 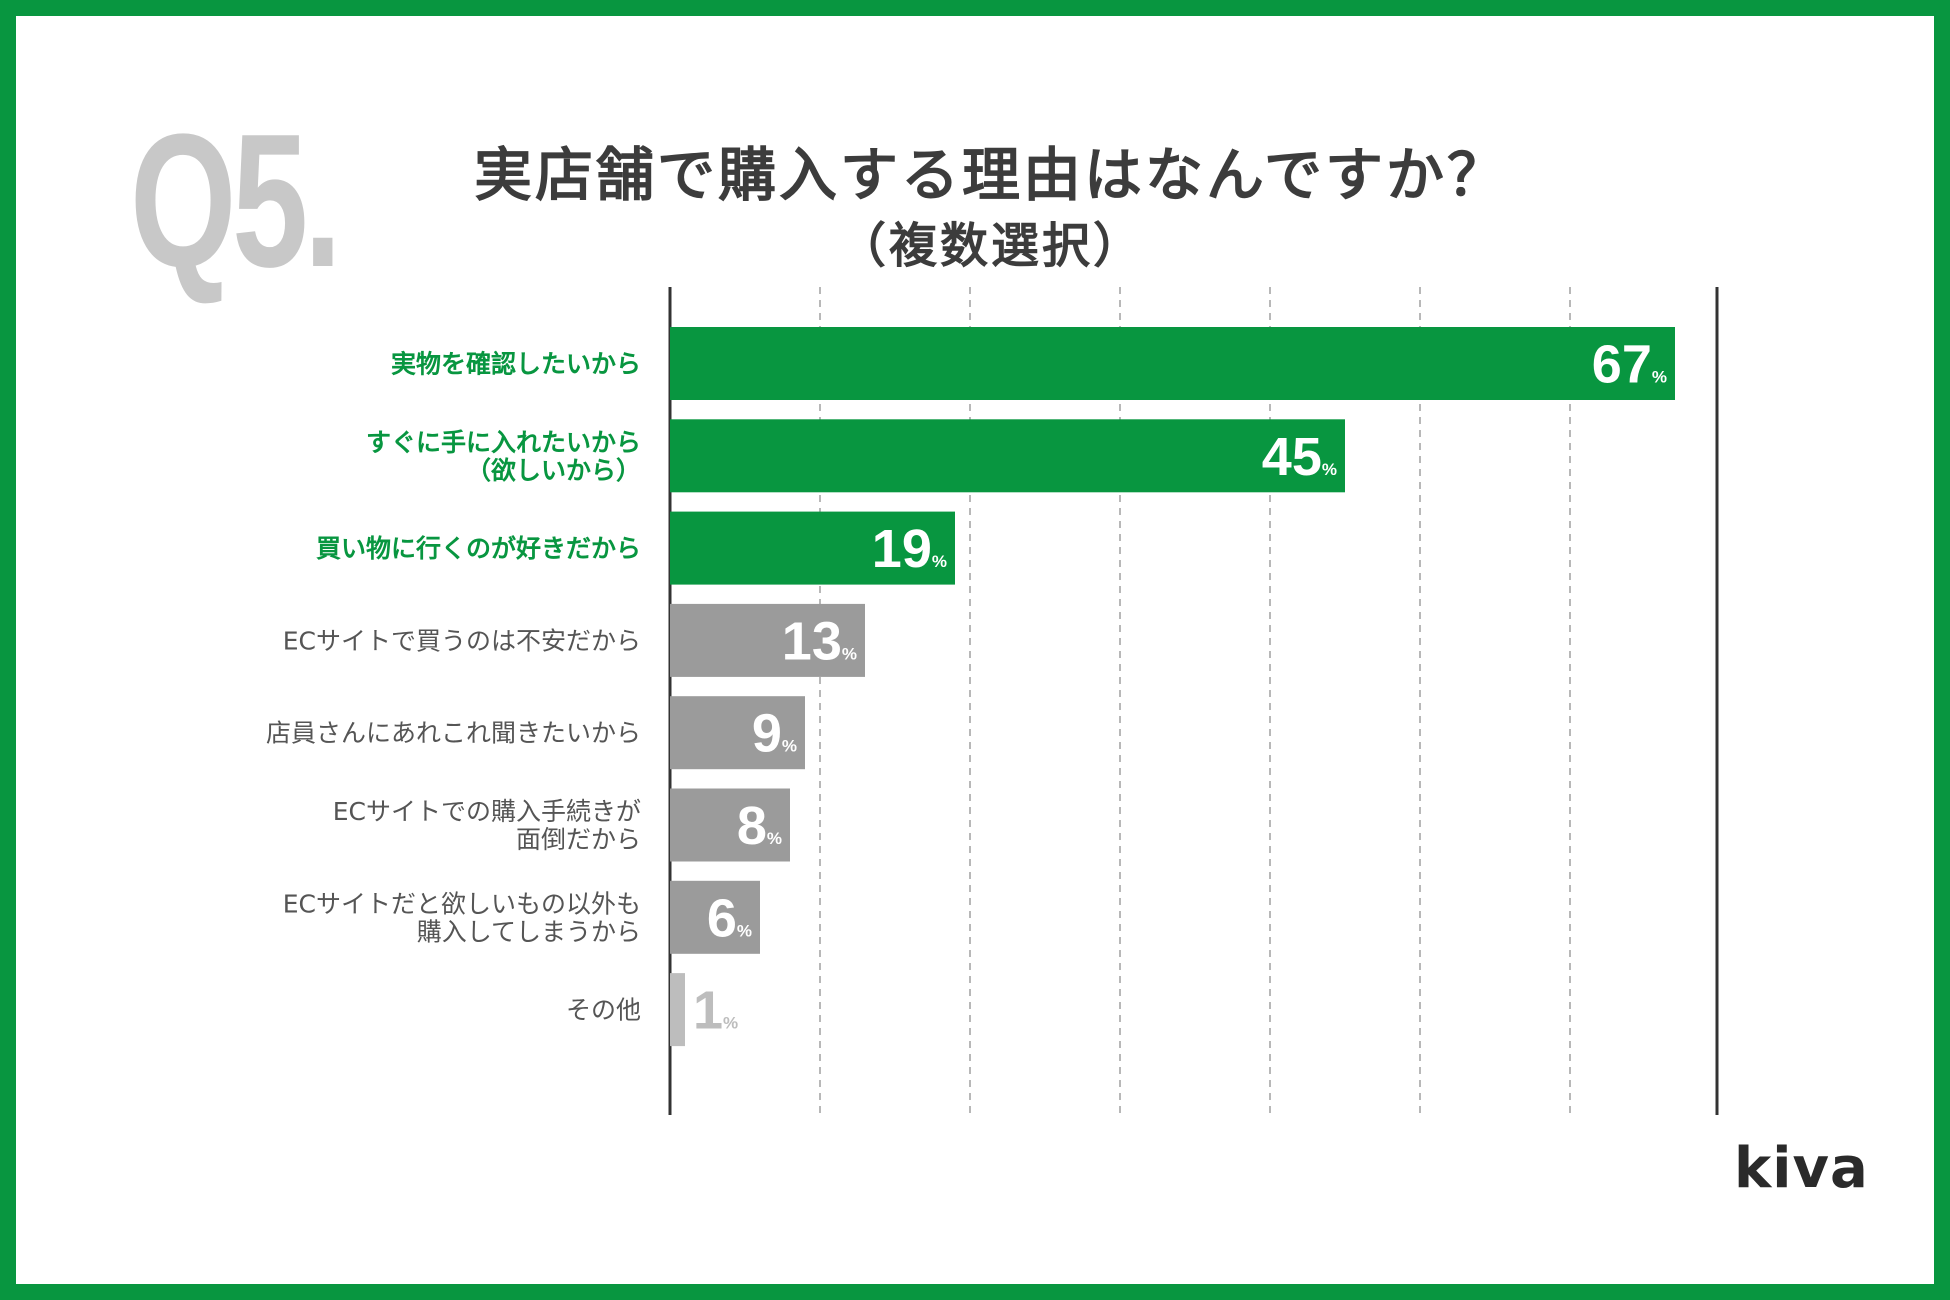 I want to click on category-label-line: 実物を確認したいから, so click(x=516, y=364).